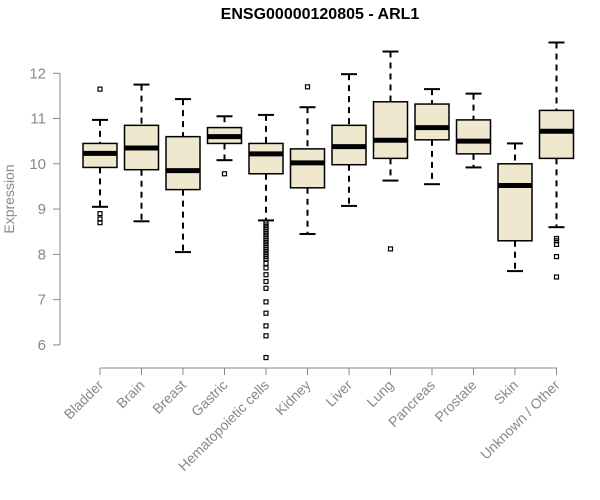 Image resolution: width=600 pixels, height=500 pixels. I want to click on box-pancreas, so click(432, 137).